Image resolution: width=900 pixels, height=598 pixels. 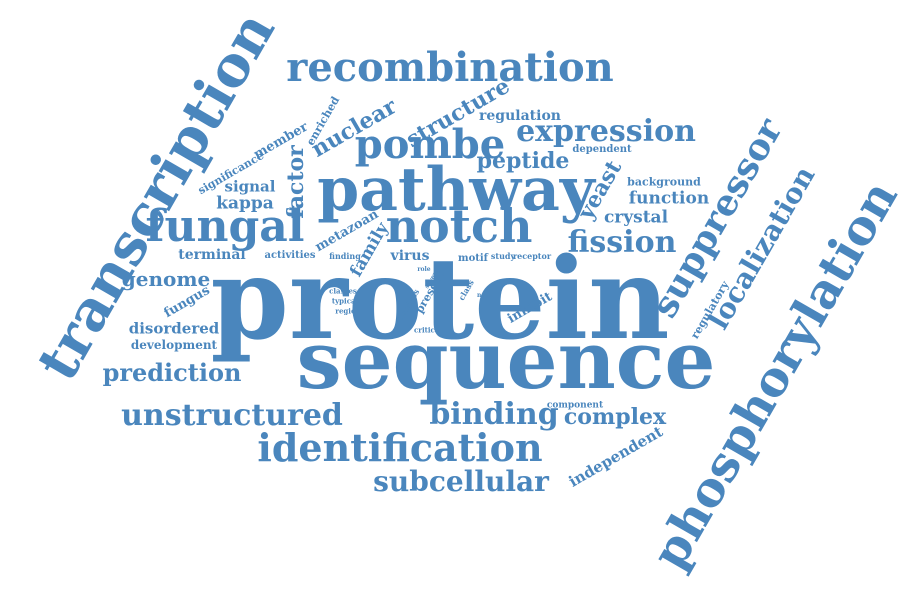 I want to click on word-signal: signal, so click(x=250, y=186).